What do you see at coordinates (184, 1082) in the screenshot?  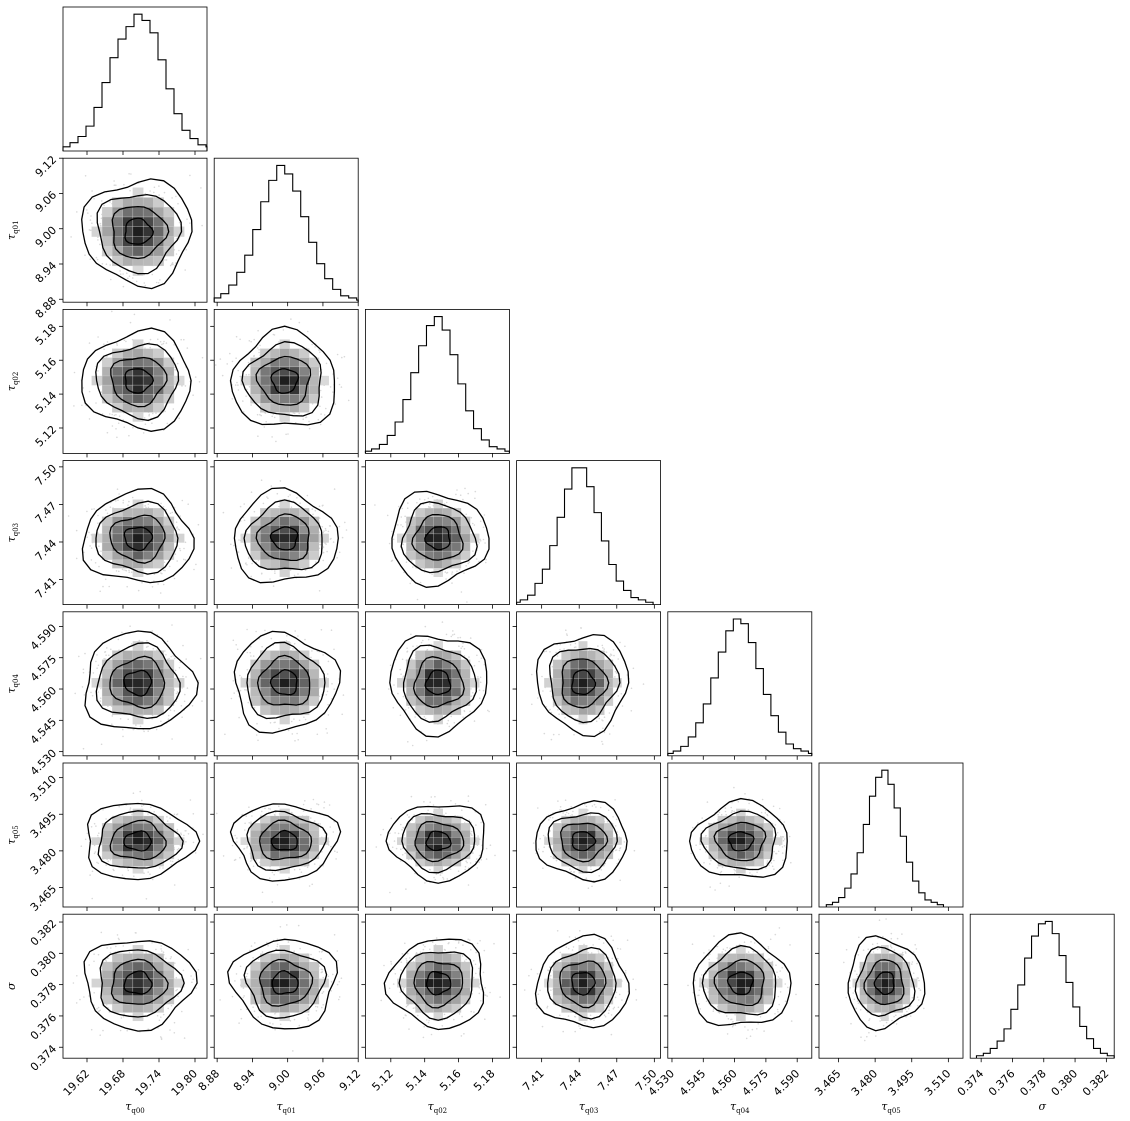 I see `x-tick-label: 19.80` at bounding box center [184, 1082].